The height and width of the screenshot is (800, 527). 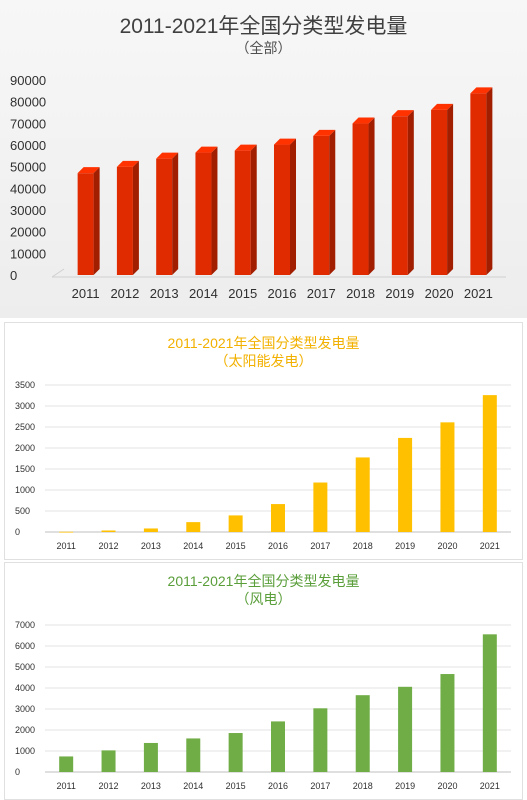 I want to click on y-tick-label: 90000, so click(x=28, y=80).